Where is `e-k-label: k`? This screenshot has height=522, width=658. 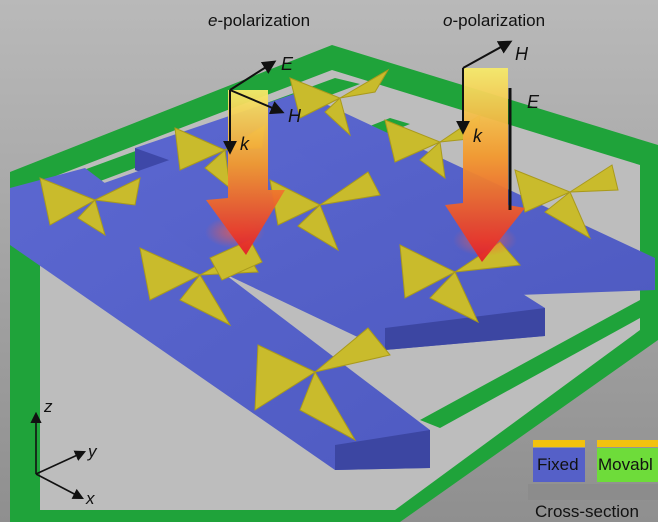 e-k-label: k is located at coordinates (245, 144).